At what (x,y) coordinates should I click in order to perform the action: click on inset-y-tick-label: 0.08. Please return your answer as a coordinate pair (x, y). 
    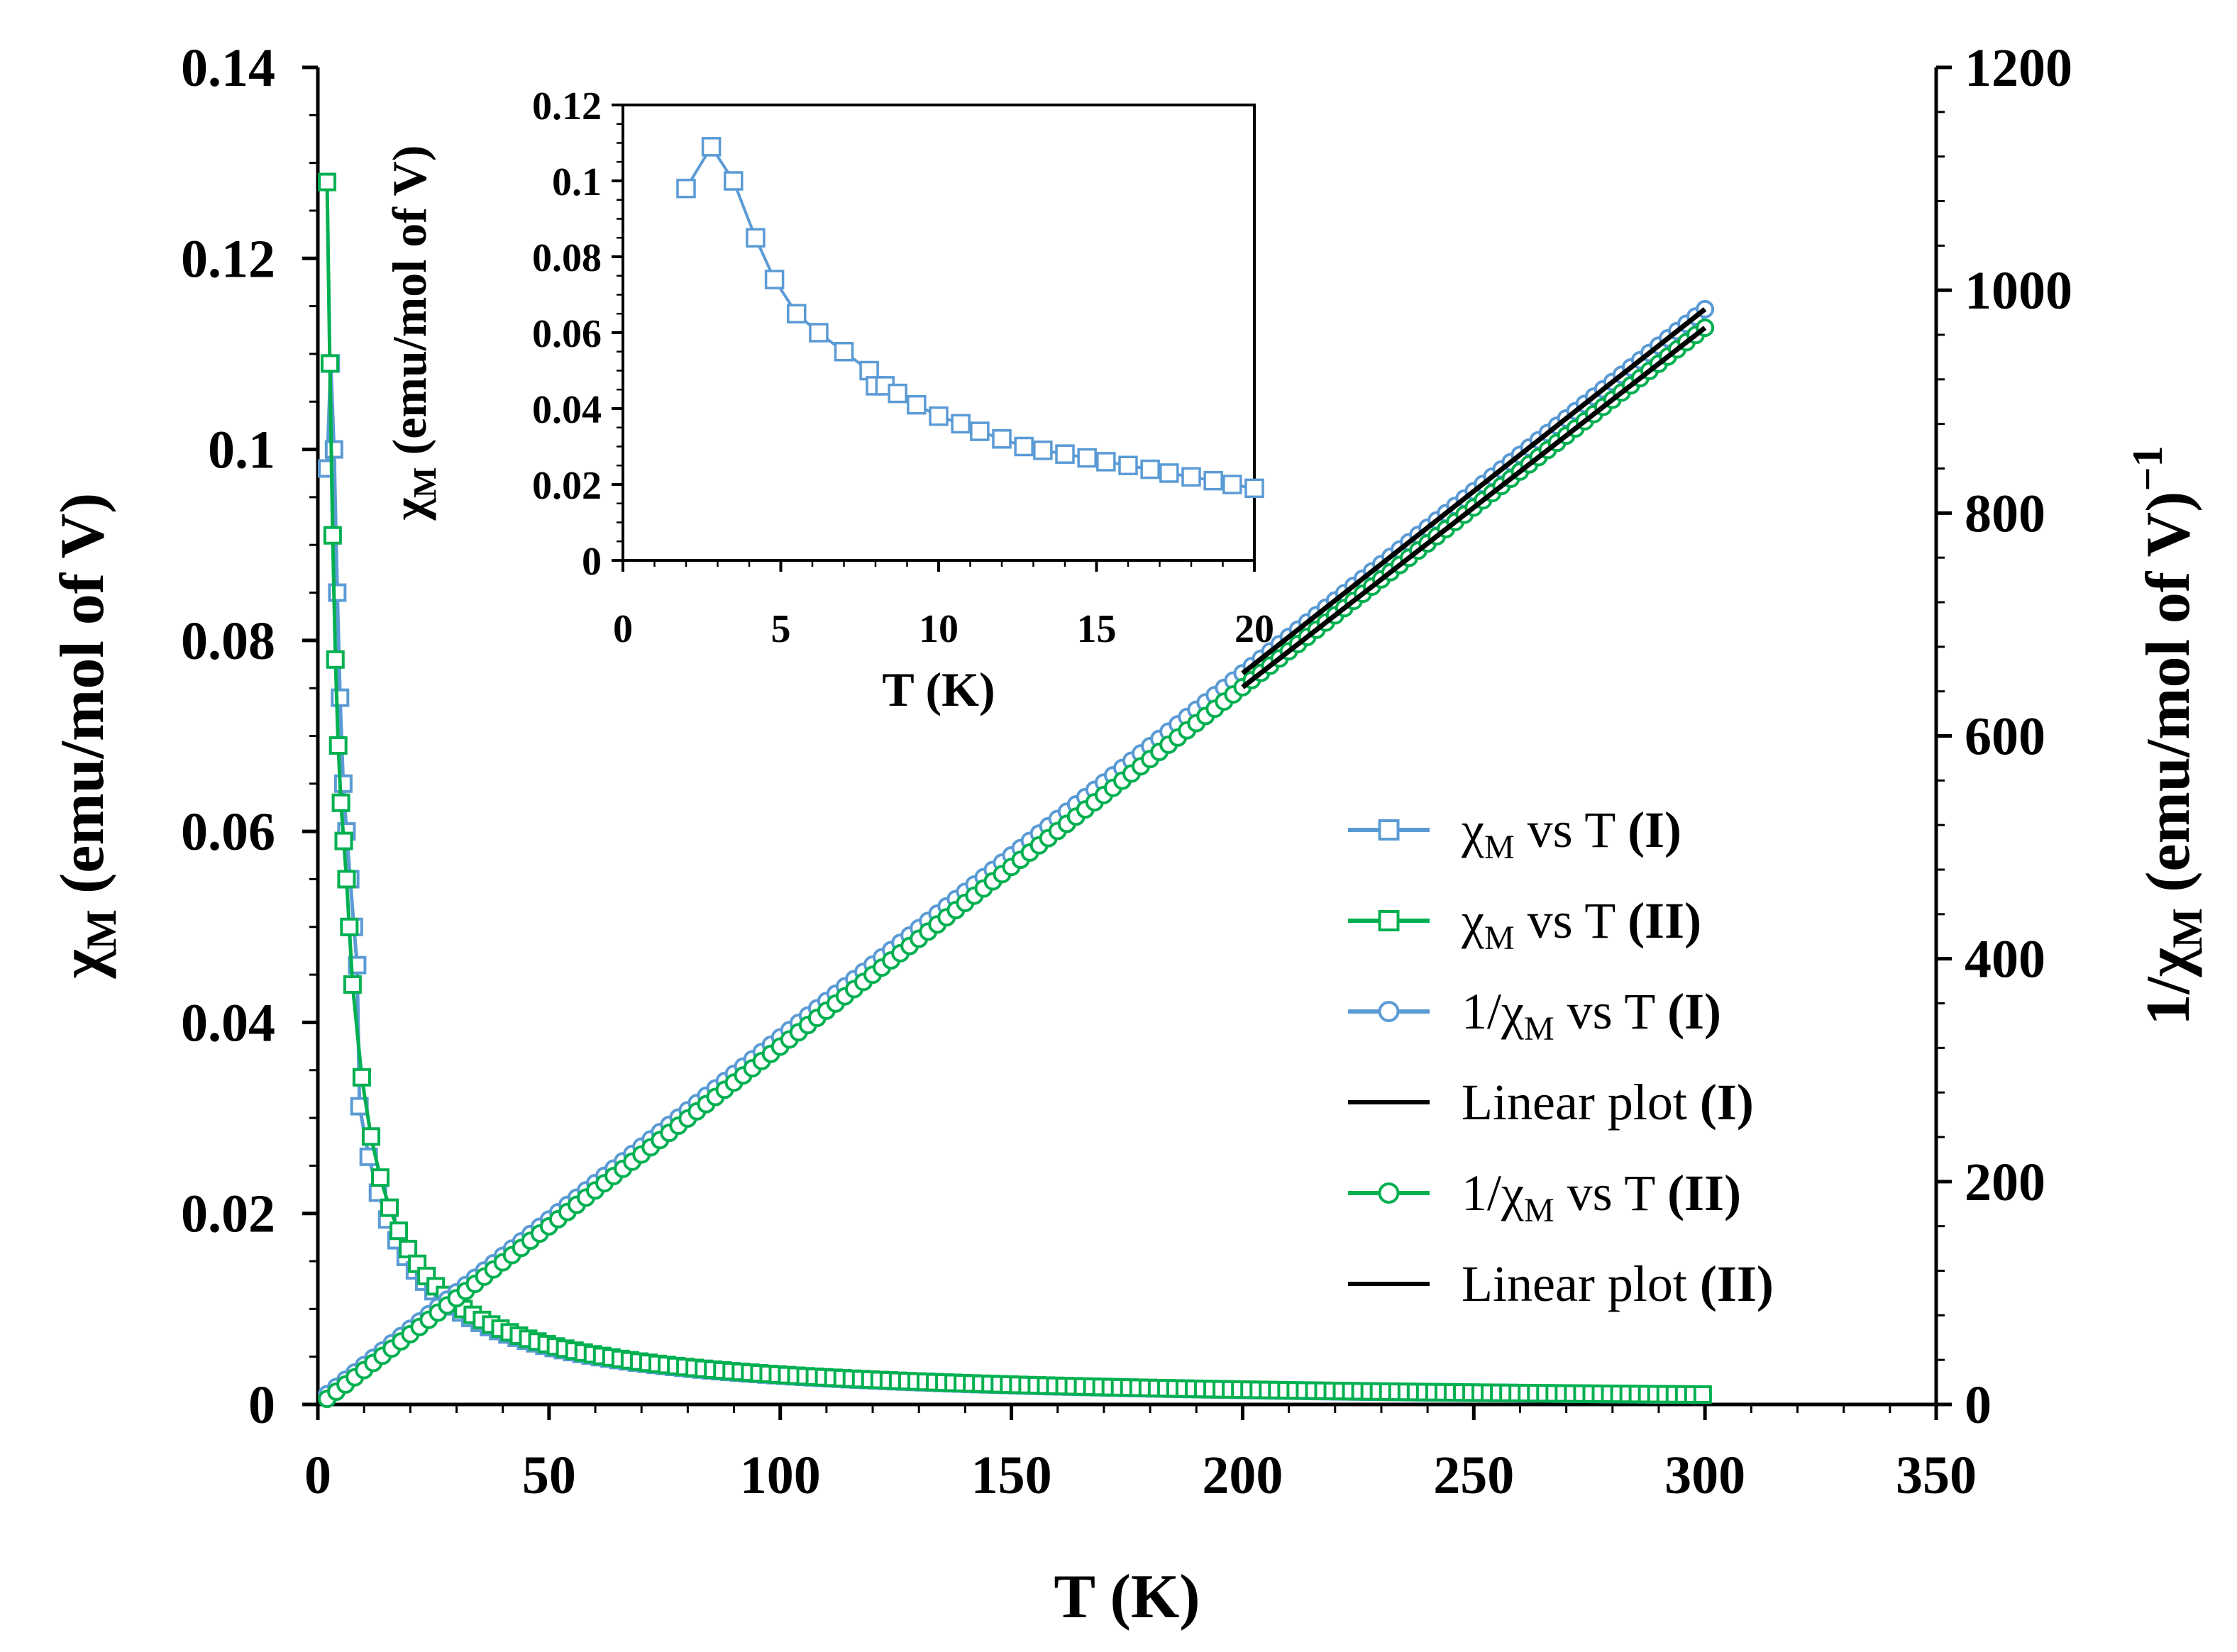
    Looking at the image, I should click on (567, 258).